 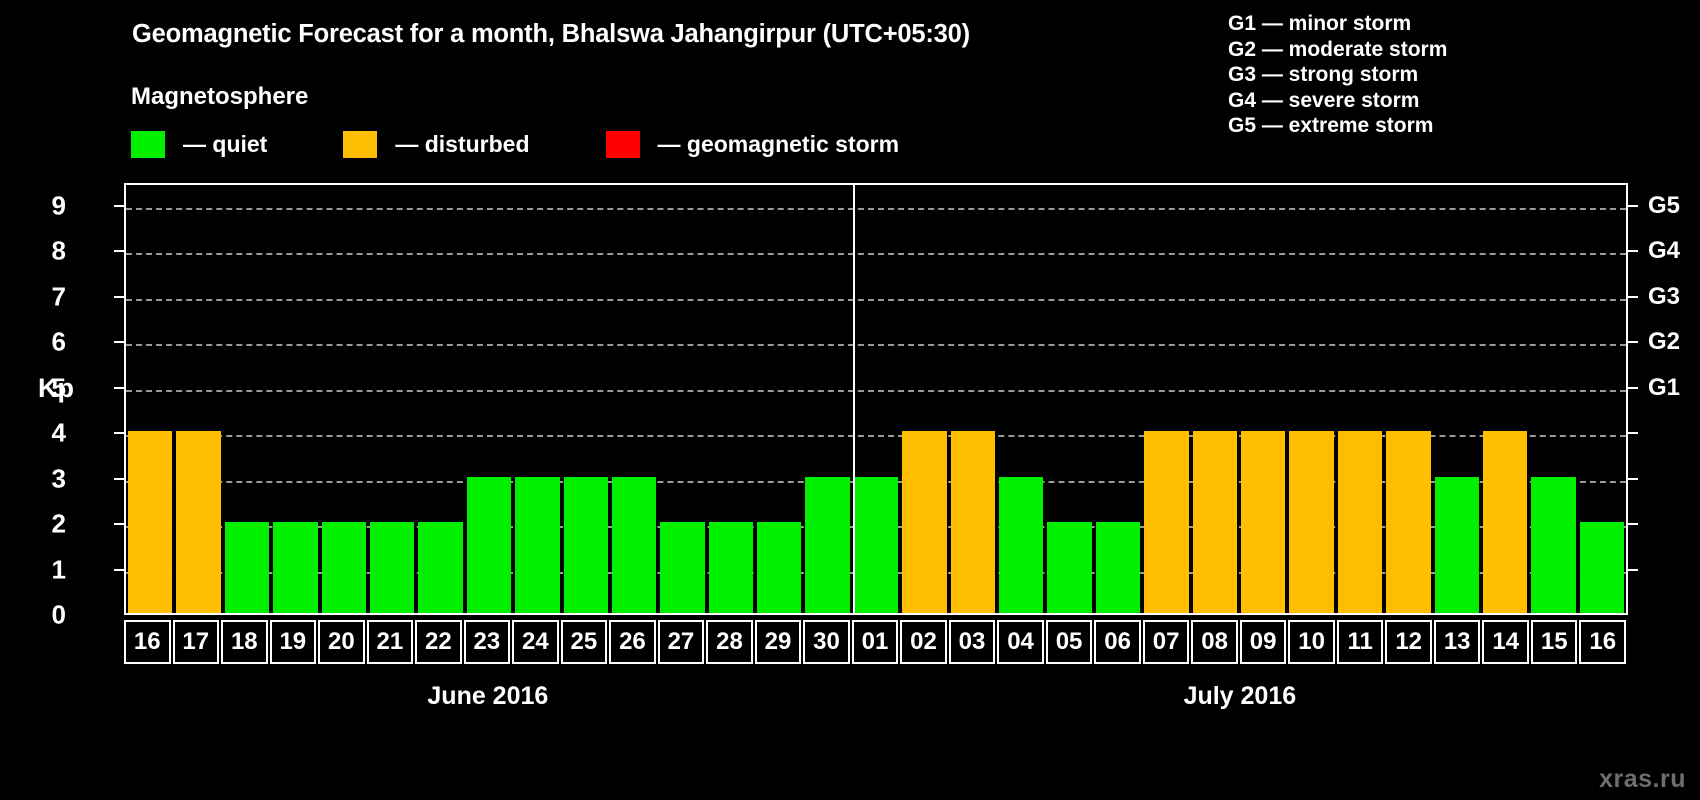 I want to click on date-cell-30: 30, so click(x=826, y=642).